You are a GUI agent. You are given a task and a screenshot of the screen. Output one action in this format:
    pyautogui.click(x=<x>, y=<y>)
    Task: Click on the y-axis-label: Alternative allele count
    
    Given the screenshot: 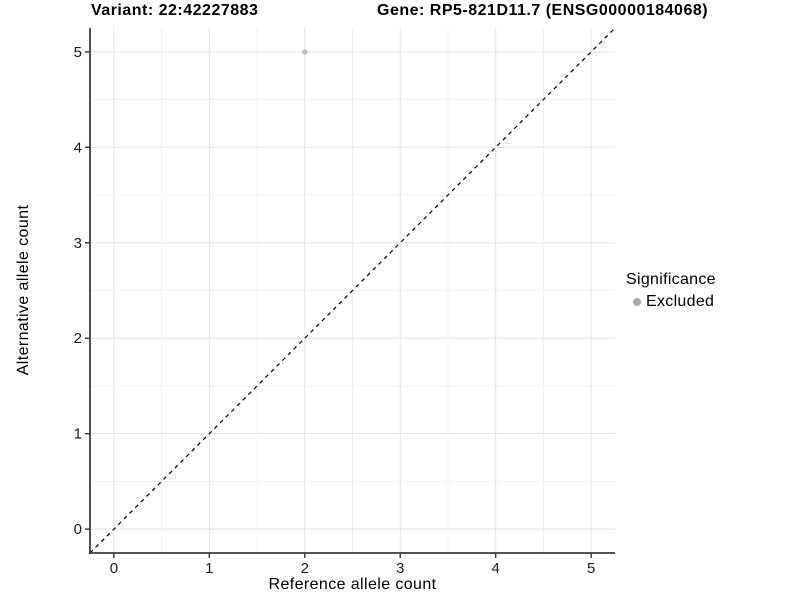 What is the action you would take?
    pyautogui.click(x=23, y=290)
    